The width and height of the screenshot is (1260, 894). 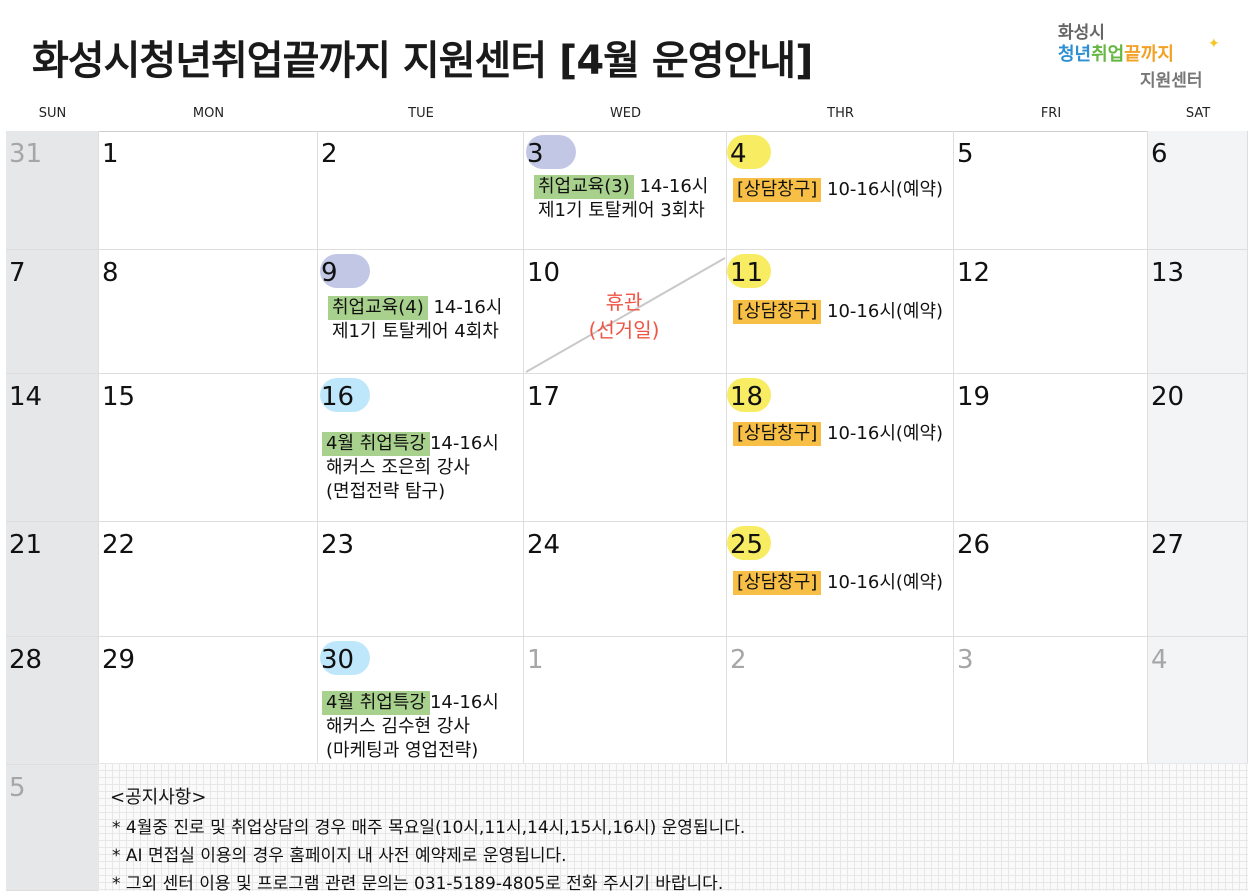 What do you see at coordinates (52, 190) in the screenshot?
I see `day-cell: 31` at bounding box center [52, 190].